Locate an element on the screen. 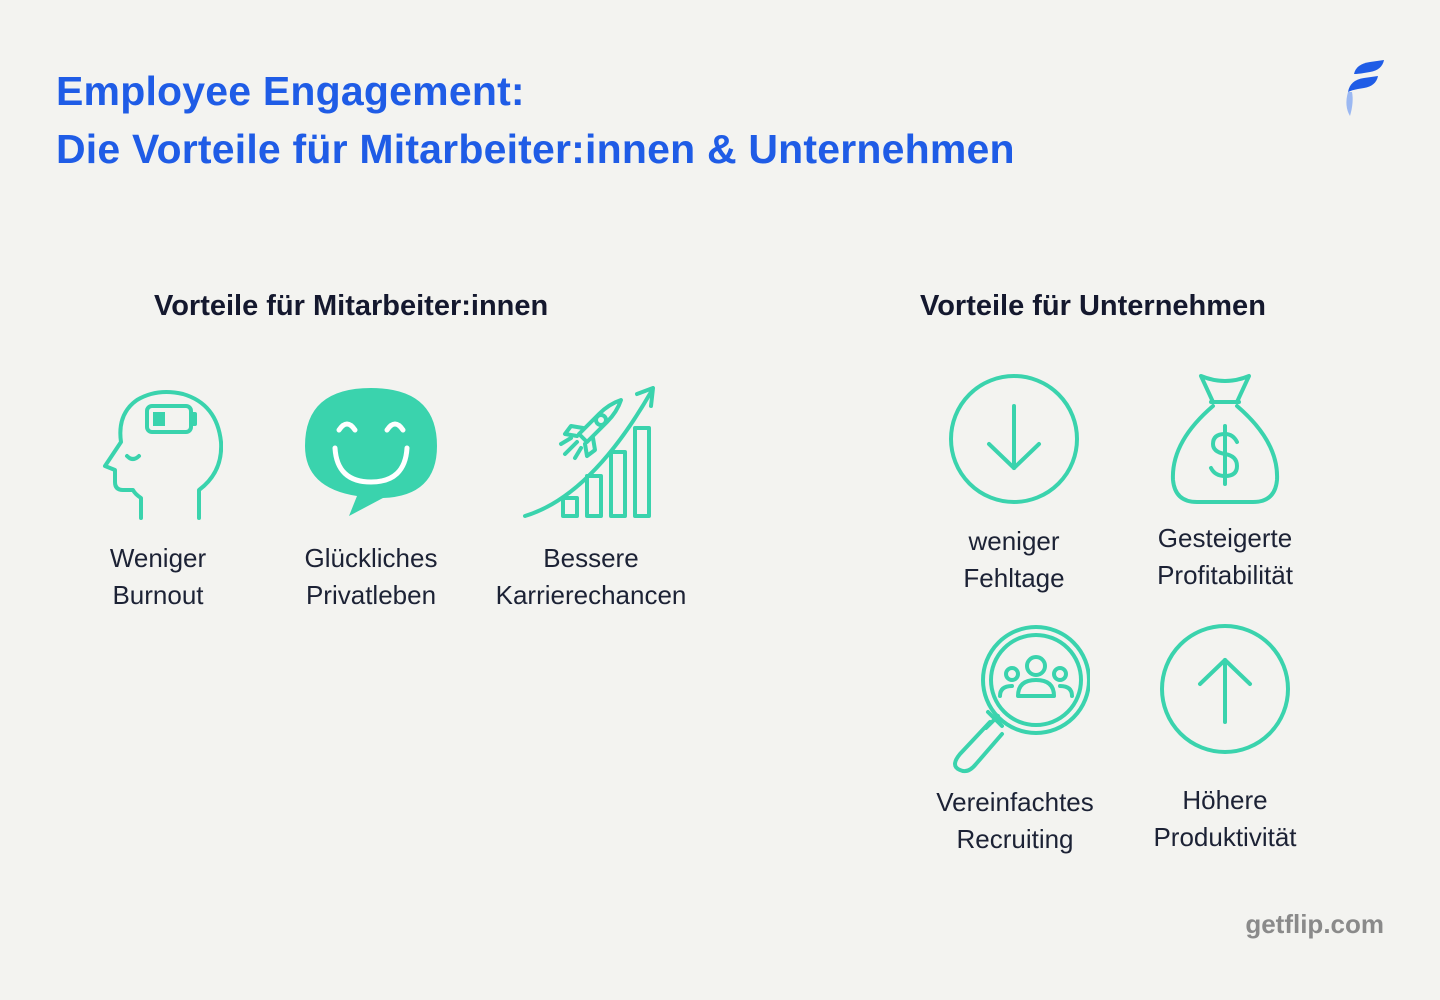 This screenshot has width=1440, height=1000. magnifier-people-icon is located at coordinates (1021, 699).